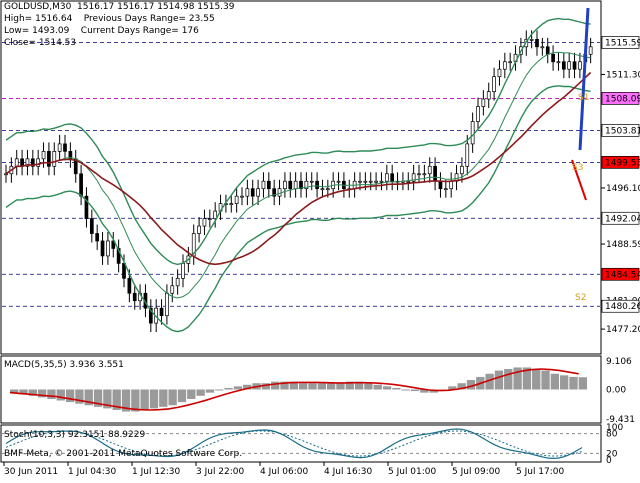  I want to click on time-axis-label: 1 Jul 12:30, so click(156, 472).